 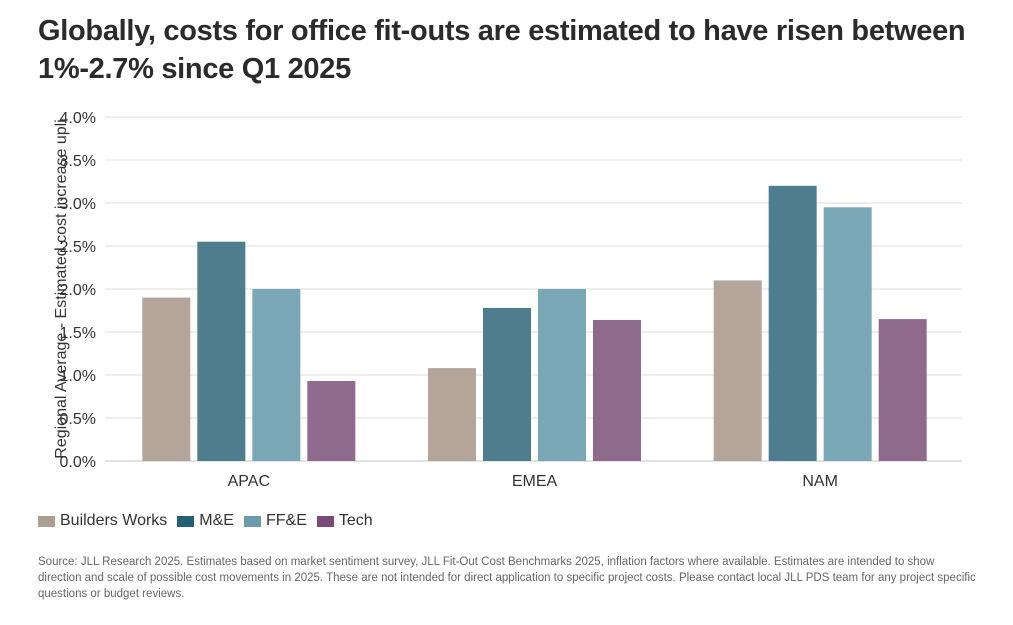 I want to click on legend-item: M&E, so click(x=205, y=521).